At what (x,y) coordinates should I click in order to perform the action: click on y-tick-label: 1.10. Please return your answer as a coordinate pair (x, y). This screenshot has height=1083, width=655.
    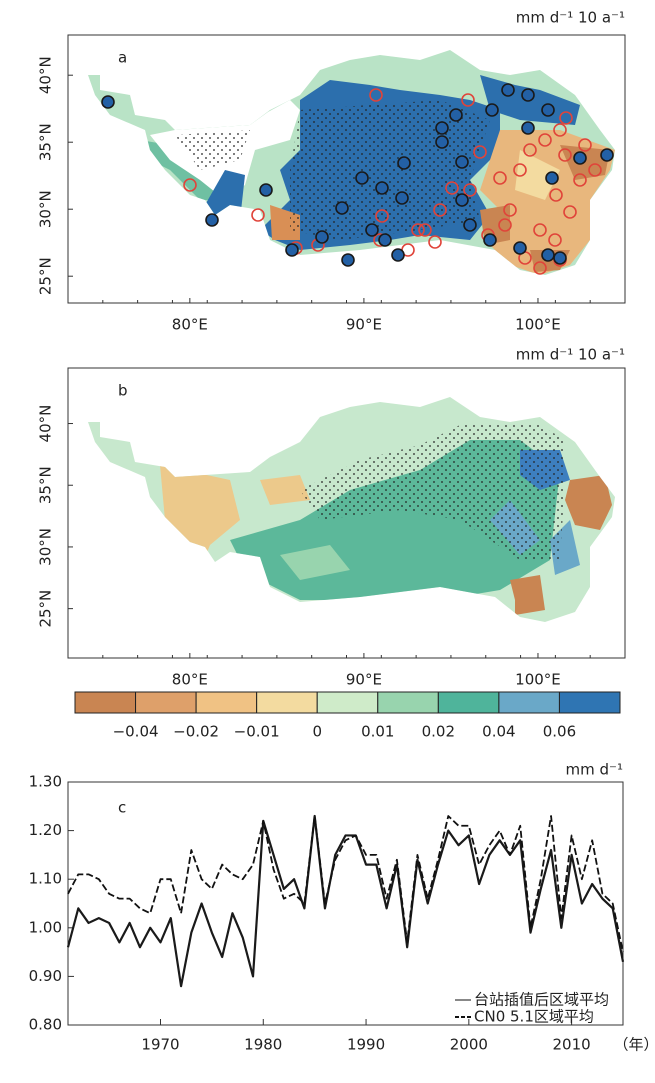
    Looking at the image, I should click on (45, 879).